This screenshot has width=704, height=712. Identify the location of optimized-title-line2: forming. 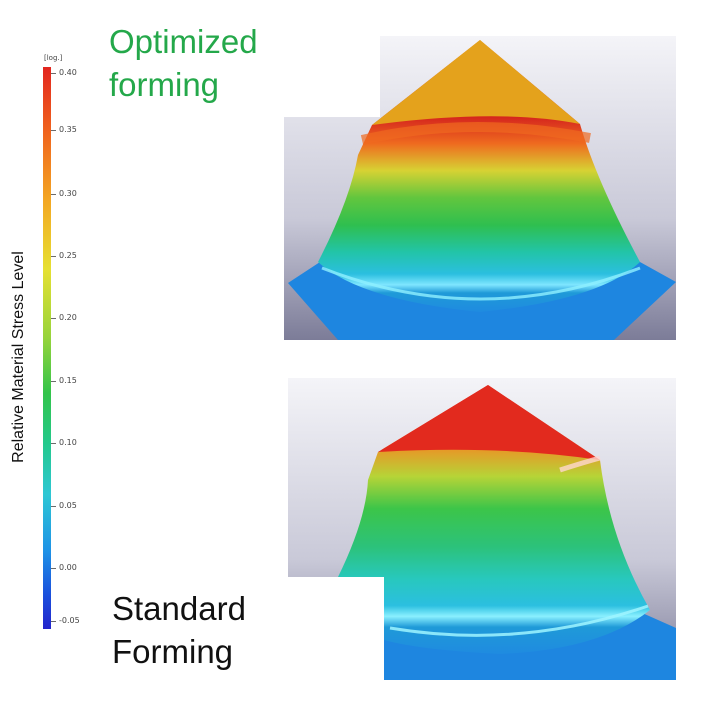
(164, 84).